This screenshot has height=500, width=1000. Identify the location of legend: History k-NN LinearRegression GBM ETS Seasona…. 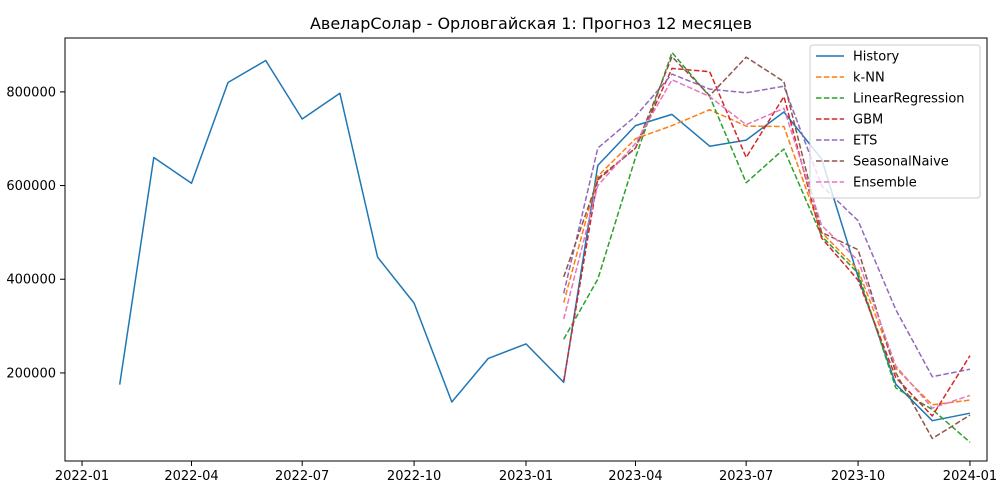
(895, 121).